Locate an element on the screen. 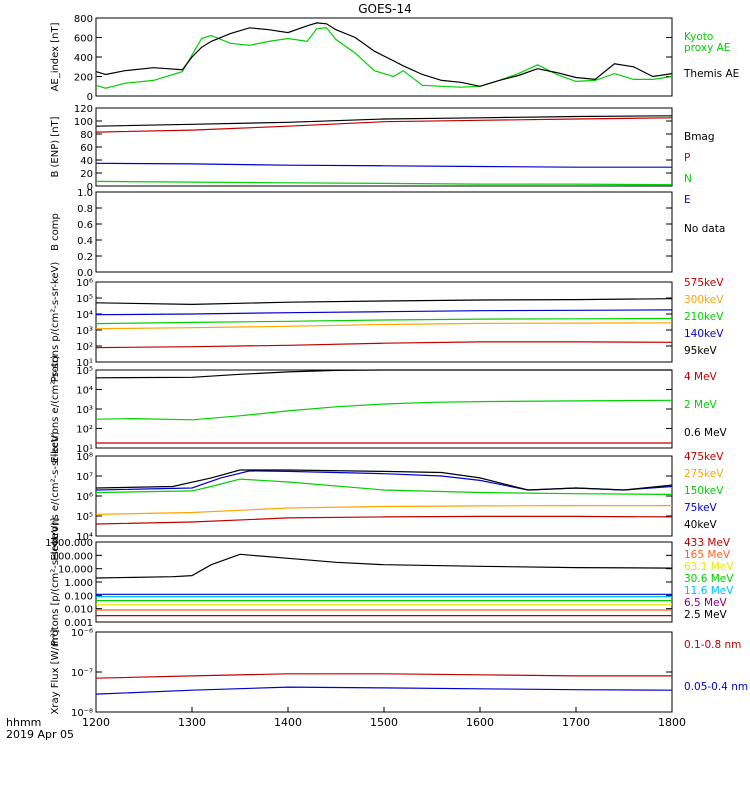 This screenshot has width=750, height=800. legend-label: proxy AE is located at coordinates (707, 48).